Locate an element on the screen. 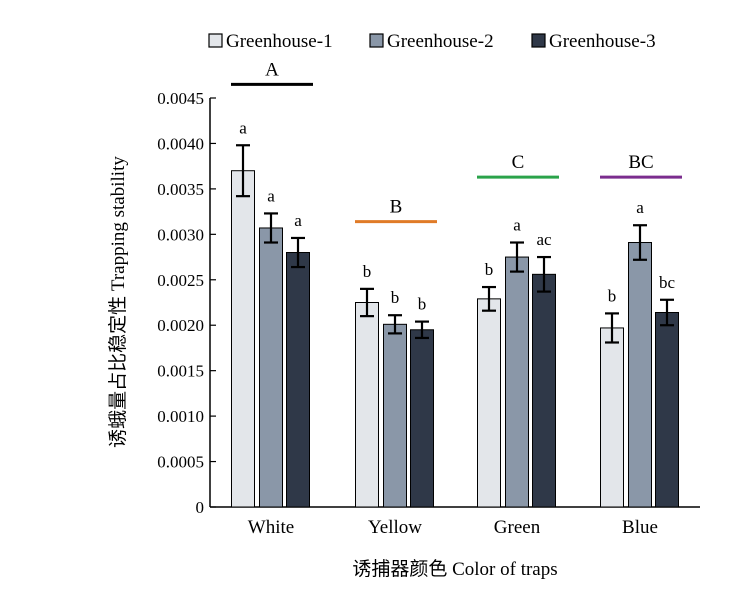 The image size is (738, 590). y-tick-label: 0.0025 is located at coordinates (180, 280).